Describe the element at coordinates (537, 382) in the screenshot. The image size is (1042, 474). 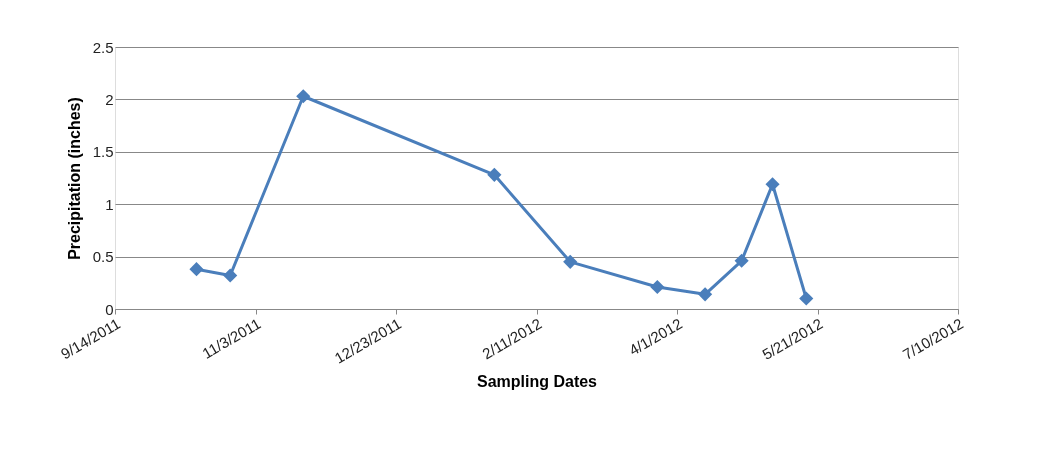
I see `x-axis-title: Sampling Dates` at that location.